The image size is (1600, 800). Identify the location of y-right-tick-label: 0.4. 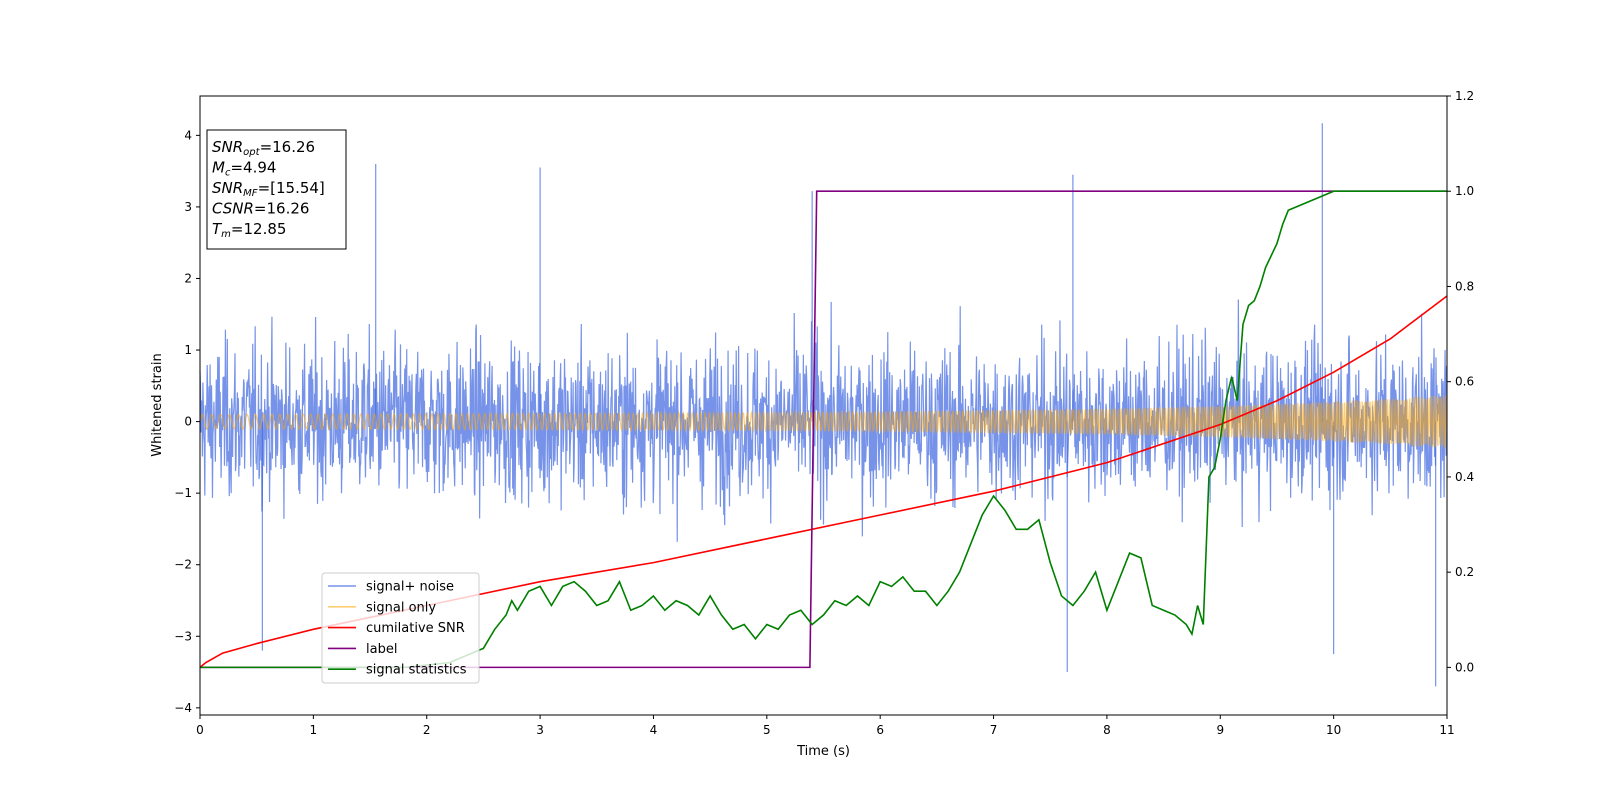
(1464, 477).